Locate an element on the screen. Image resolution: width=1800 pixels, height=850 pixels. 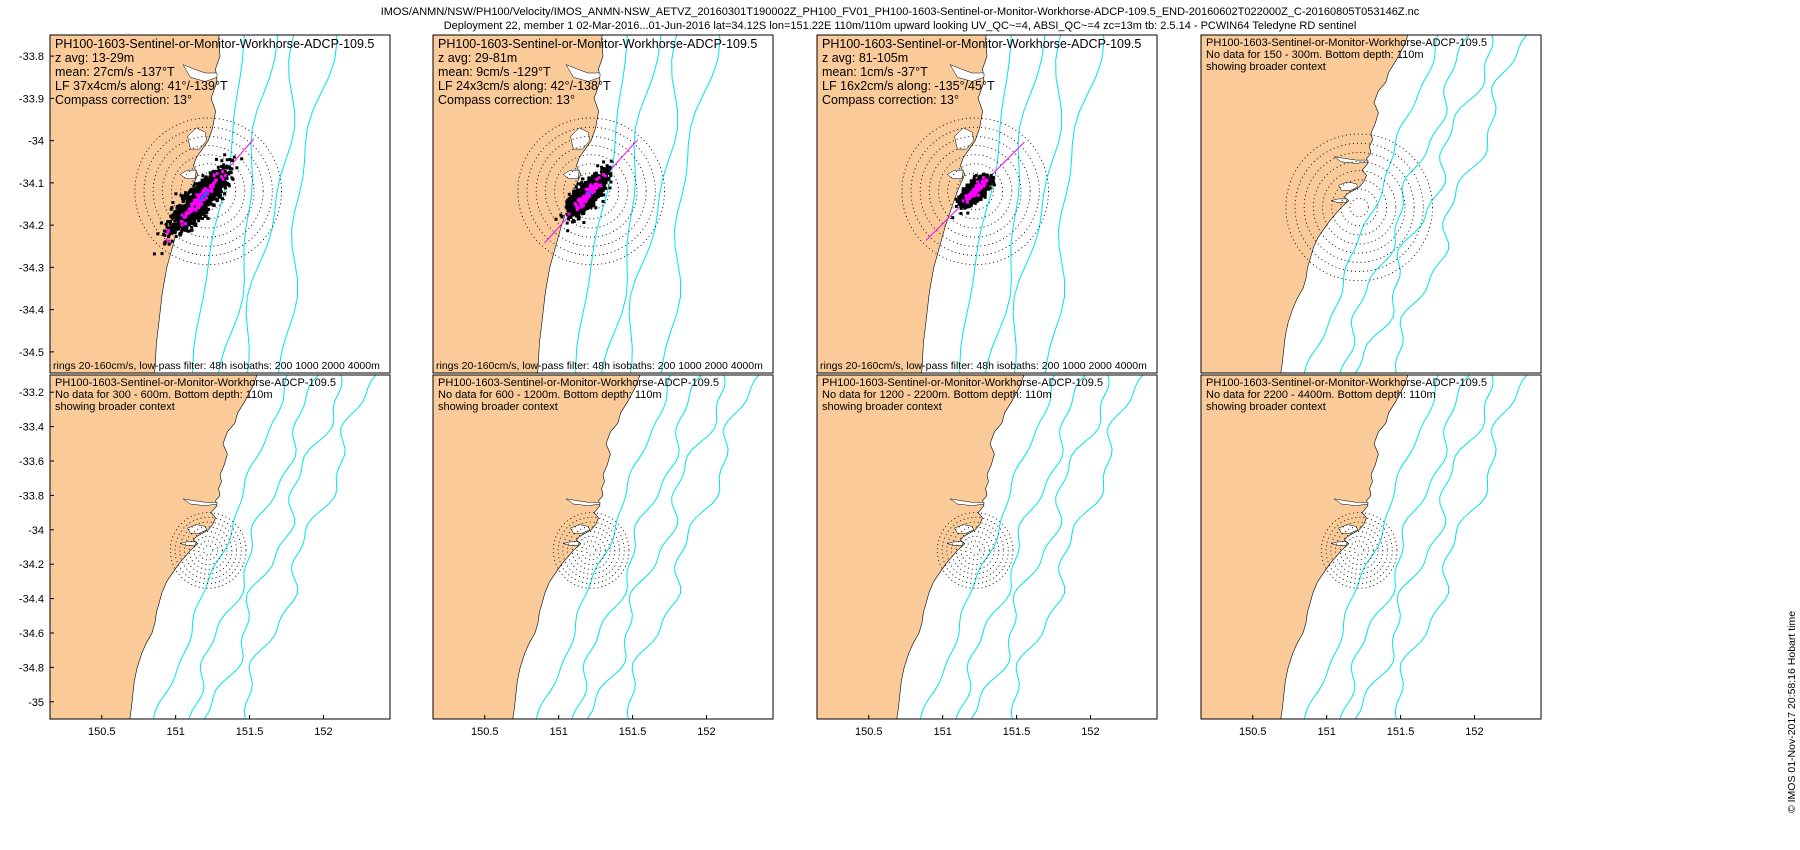
panel-info-line: Compass correction: 13° is located at coordinates (506, 100).